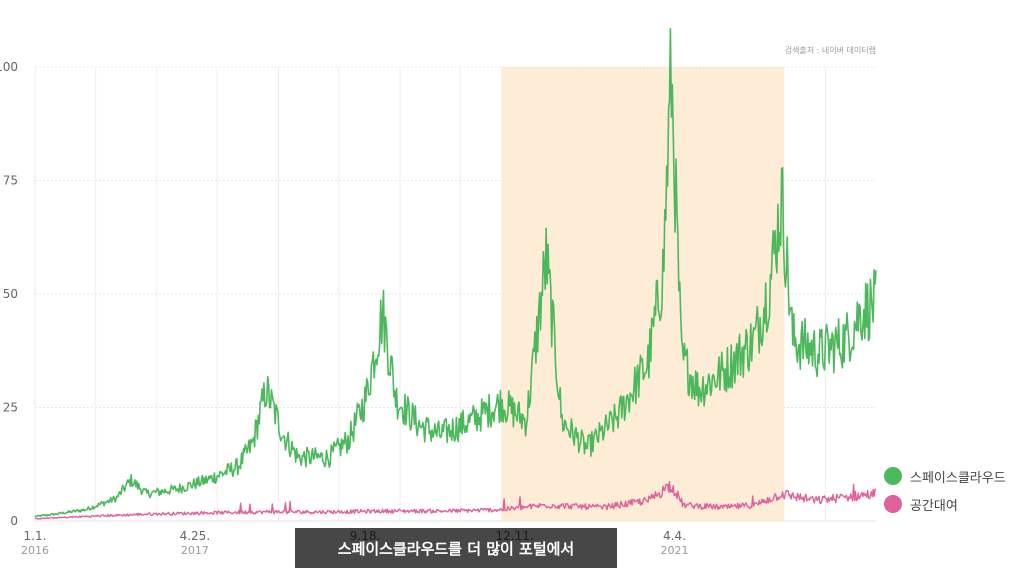 Image resolution: width=1033 pixels, height=569 pixels. I want to click on x-tick-label: 4.25., so click(195, 536).